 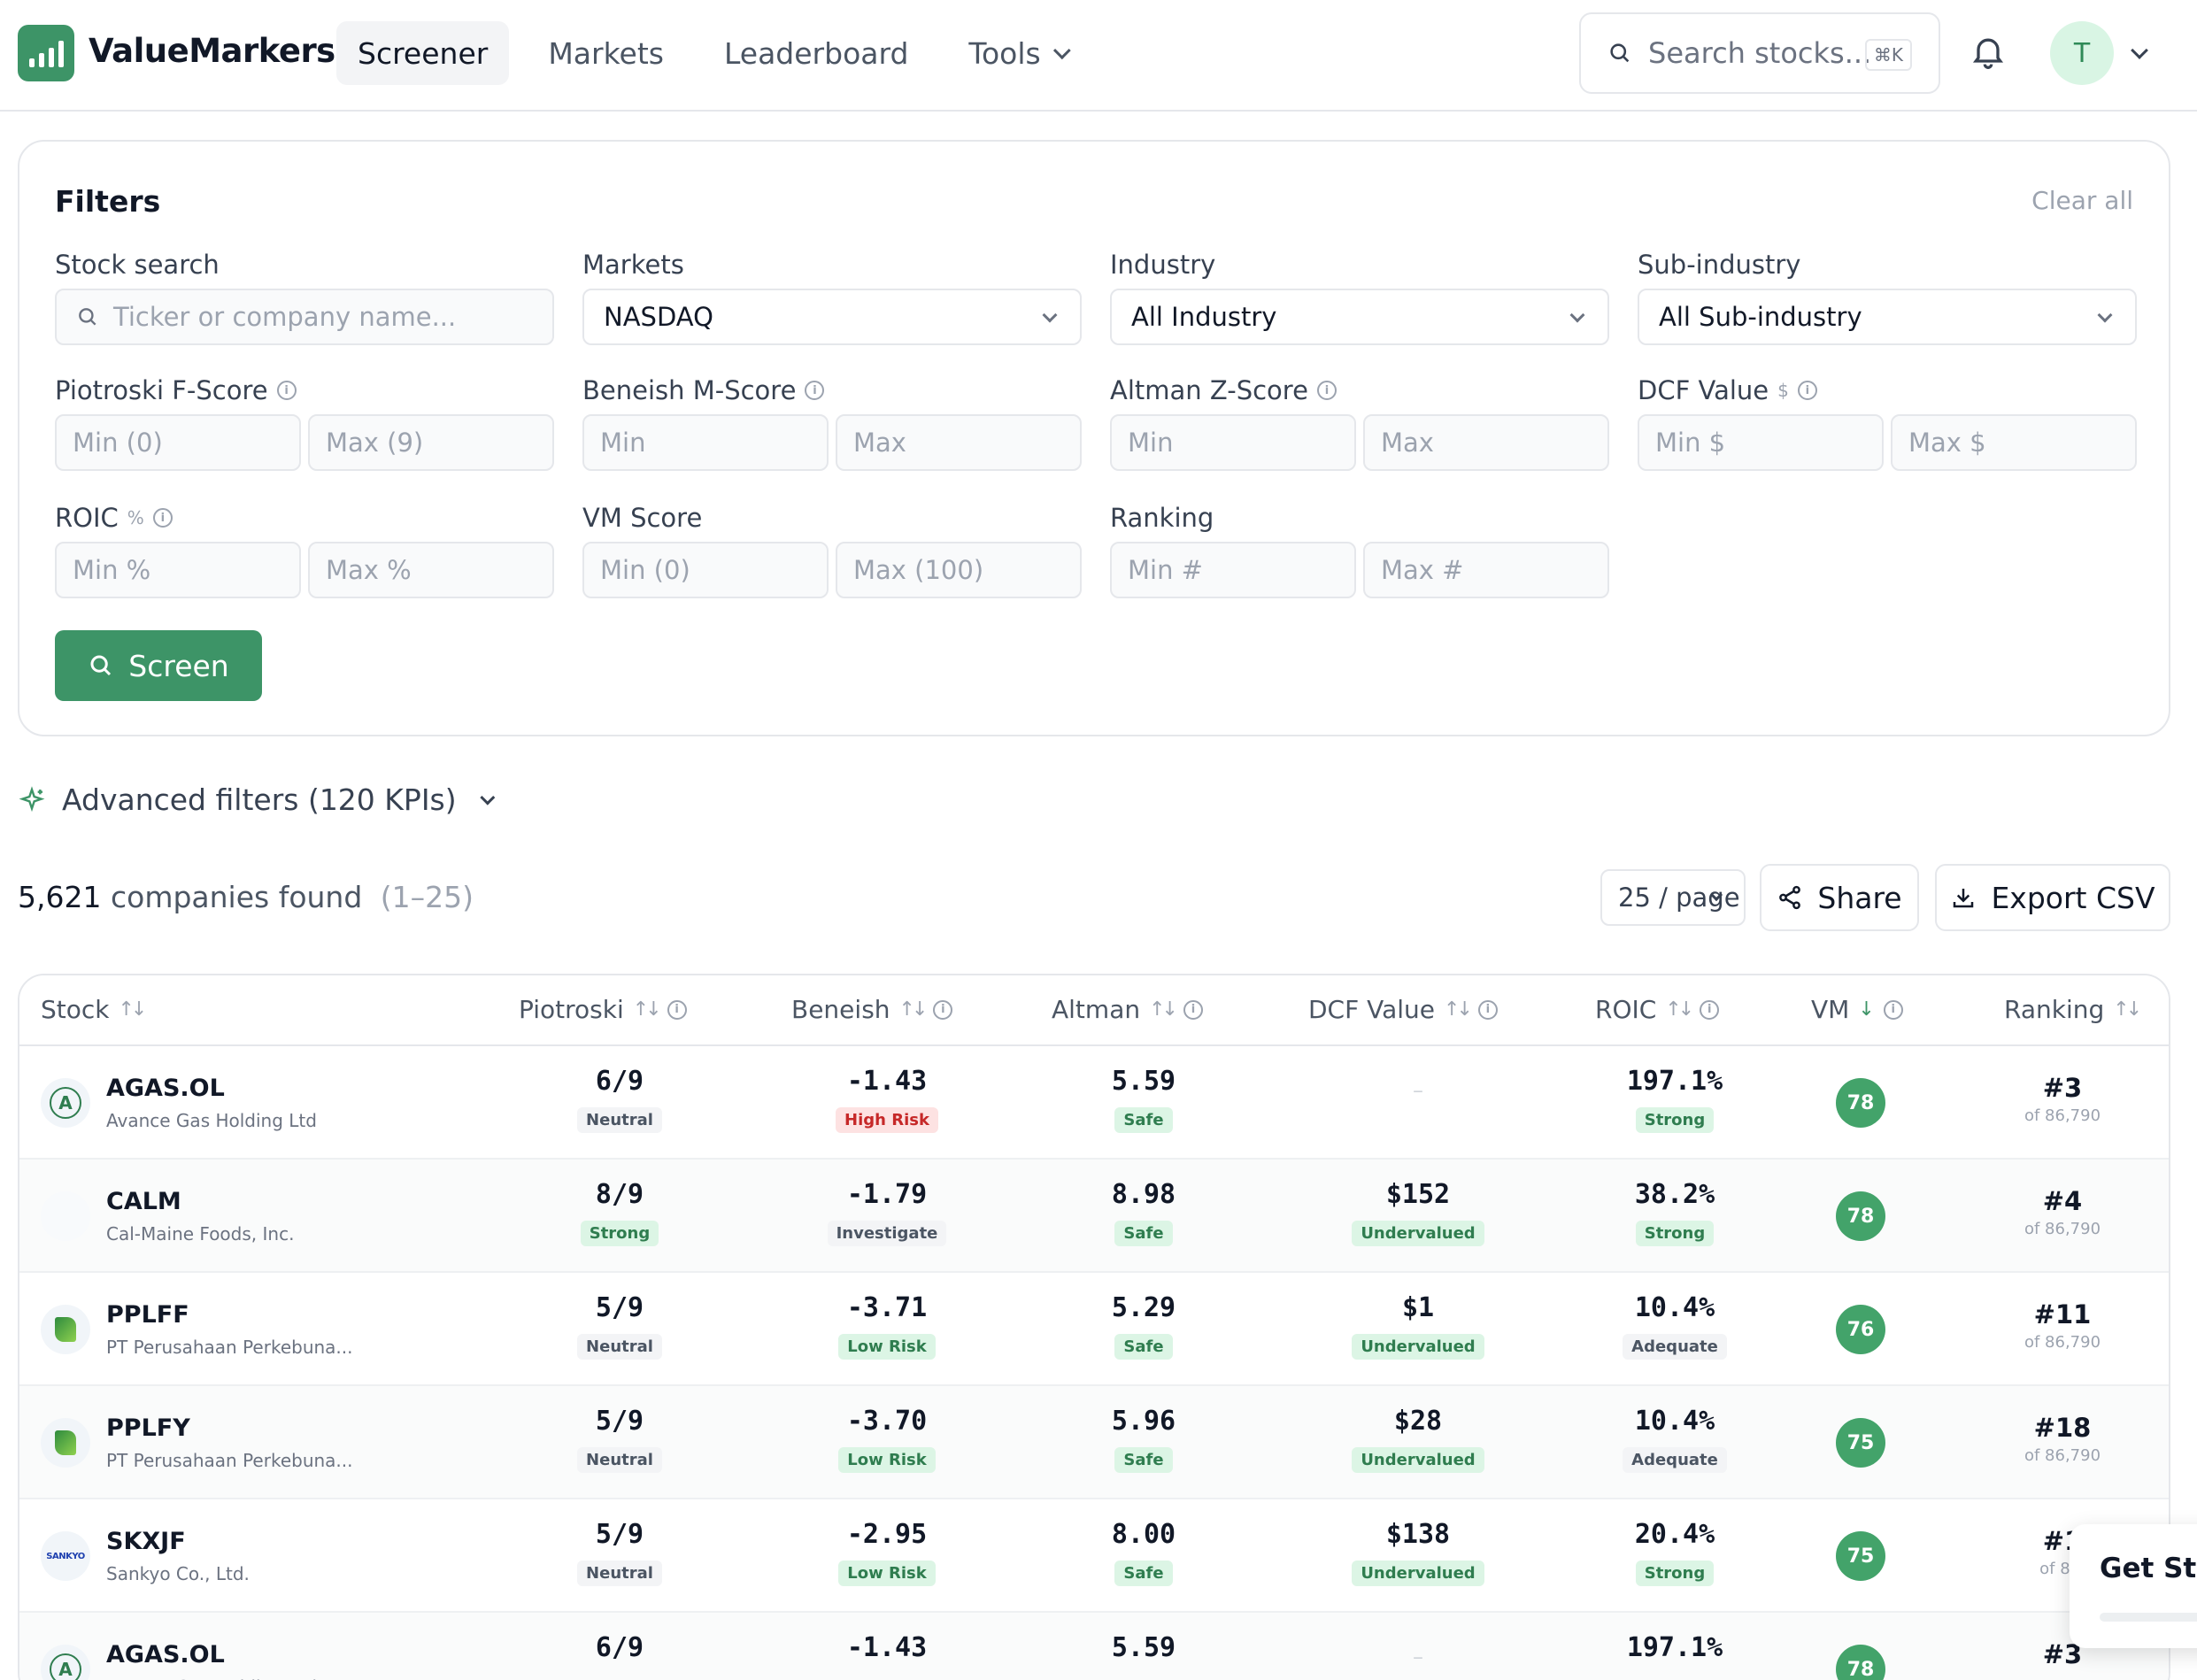 I want to click on chevron-down-icon, so click(x=2139, y=50).